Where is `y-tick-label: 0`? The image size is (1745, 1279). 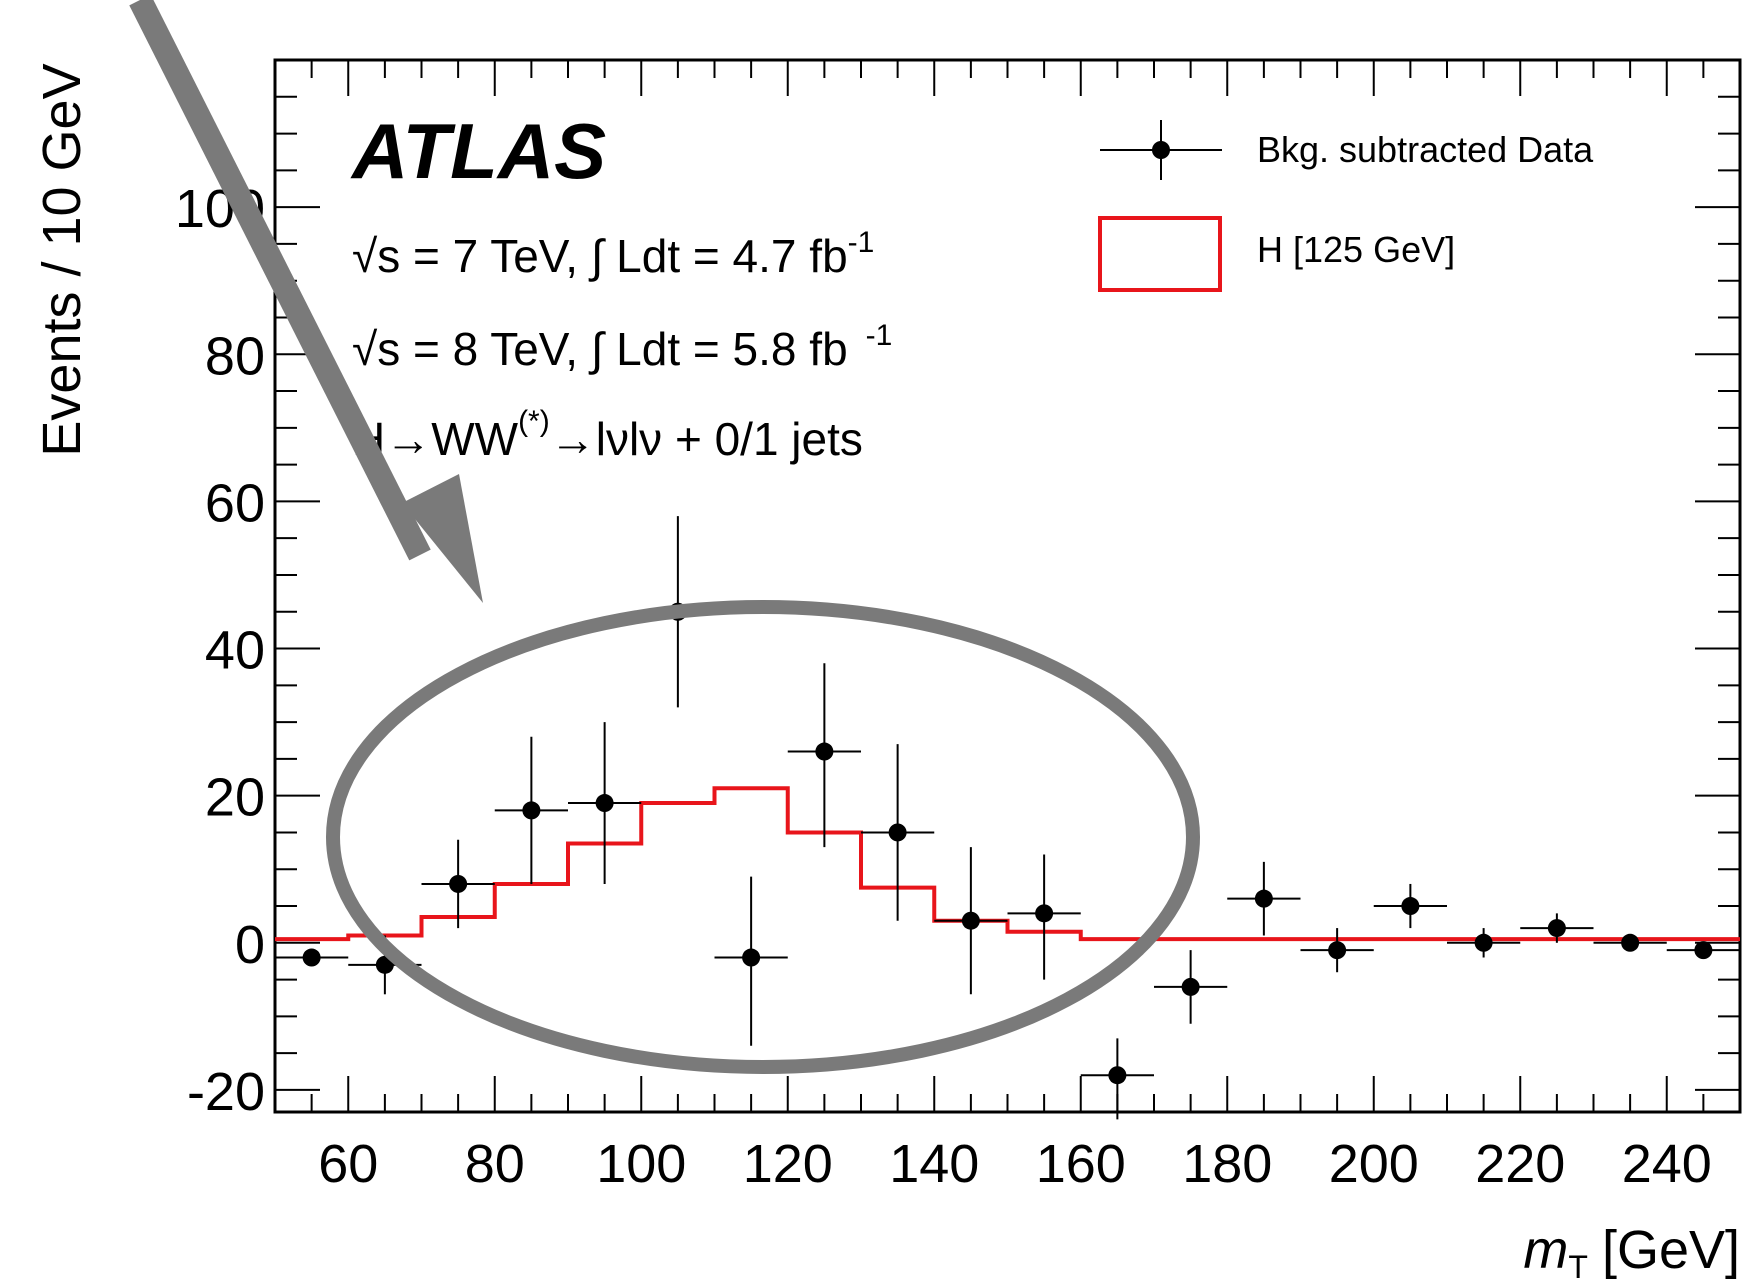 y-tick-label: 0 is located at coordinates (250, 945).